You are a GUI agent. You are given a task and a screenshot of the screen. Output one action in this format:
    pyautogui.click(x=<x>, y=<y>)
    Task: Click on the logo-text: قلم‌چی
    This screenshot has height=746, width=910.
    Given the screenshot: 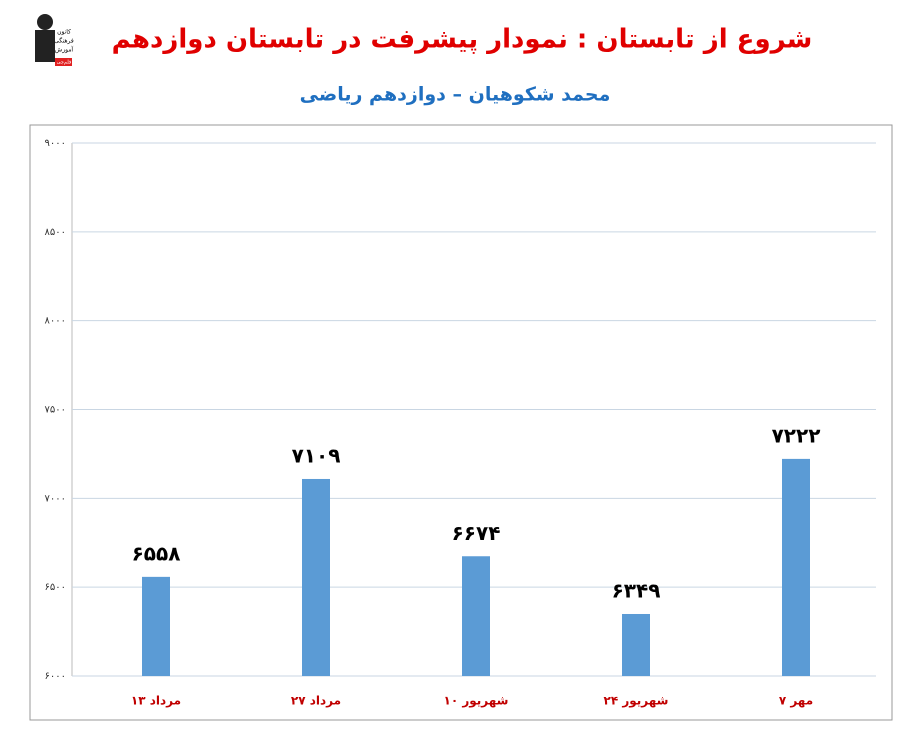 What is the action you would take?
    pyautogui.click(x=64, y=63)
    